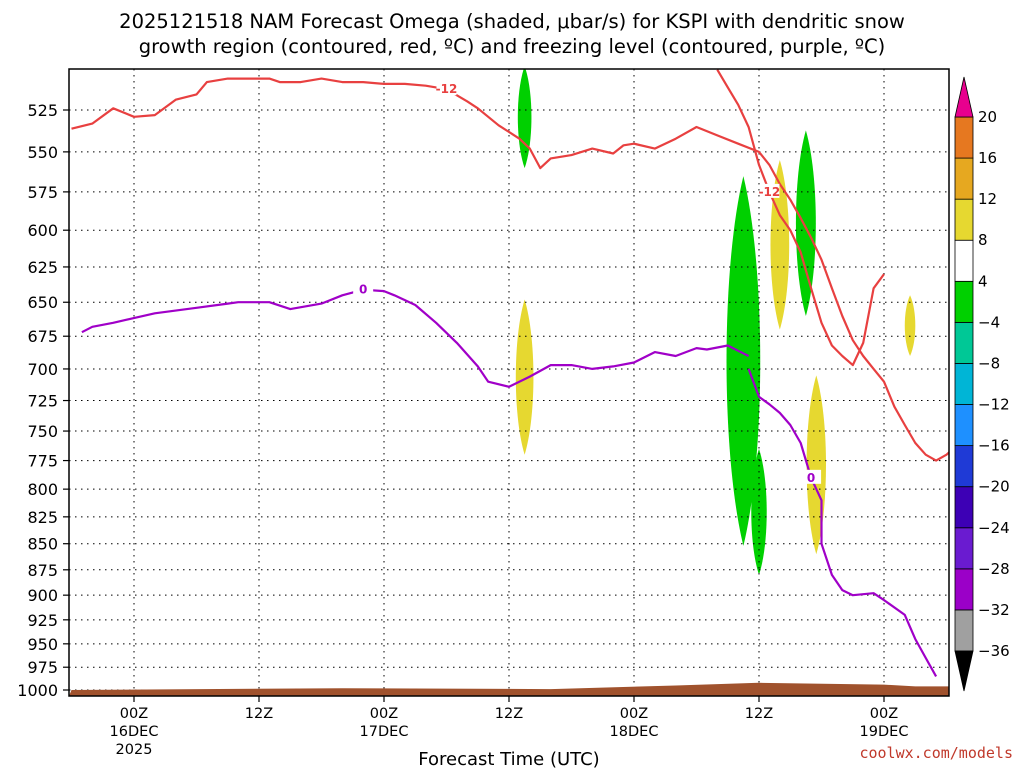 The height and width of the screenshot is (768, 1024). I want to click on colorbar-label-12: 12, so click(987, 199).